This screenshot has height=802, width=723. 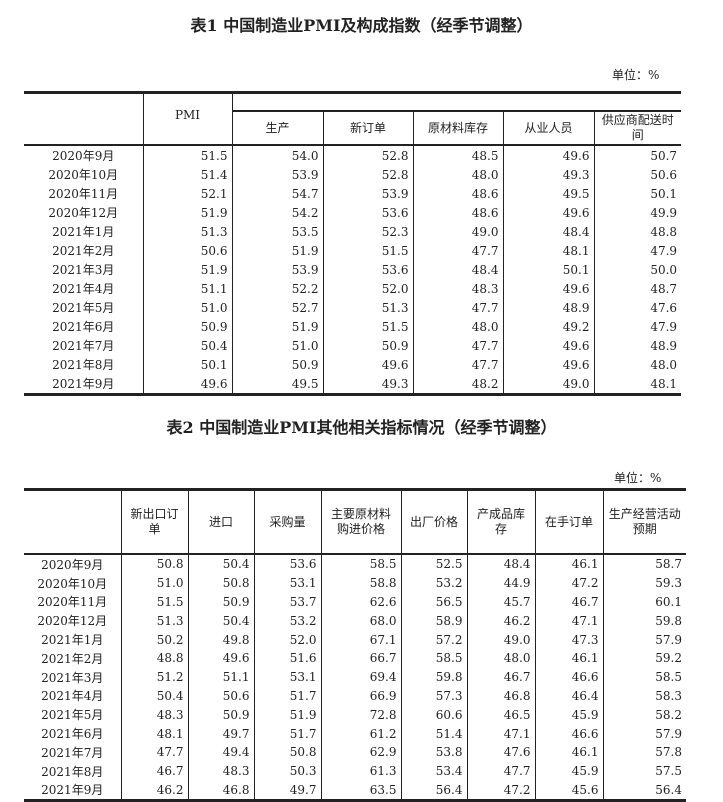 I want to click on table-row: 2021年1月 51.3 53.5 52.3 49.0 48.4 48.8, so click(x=353, y=231).